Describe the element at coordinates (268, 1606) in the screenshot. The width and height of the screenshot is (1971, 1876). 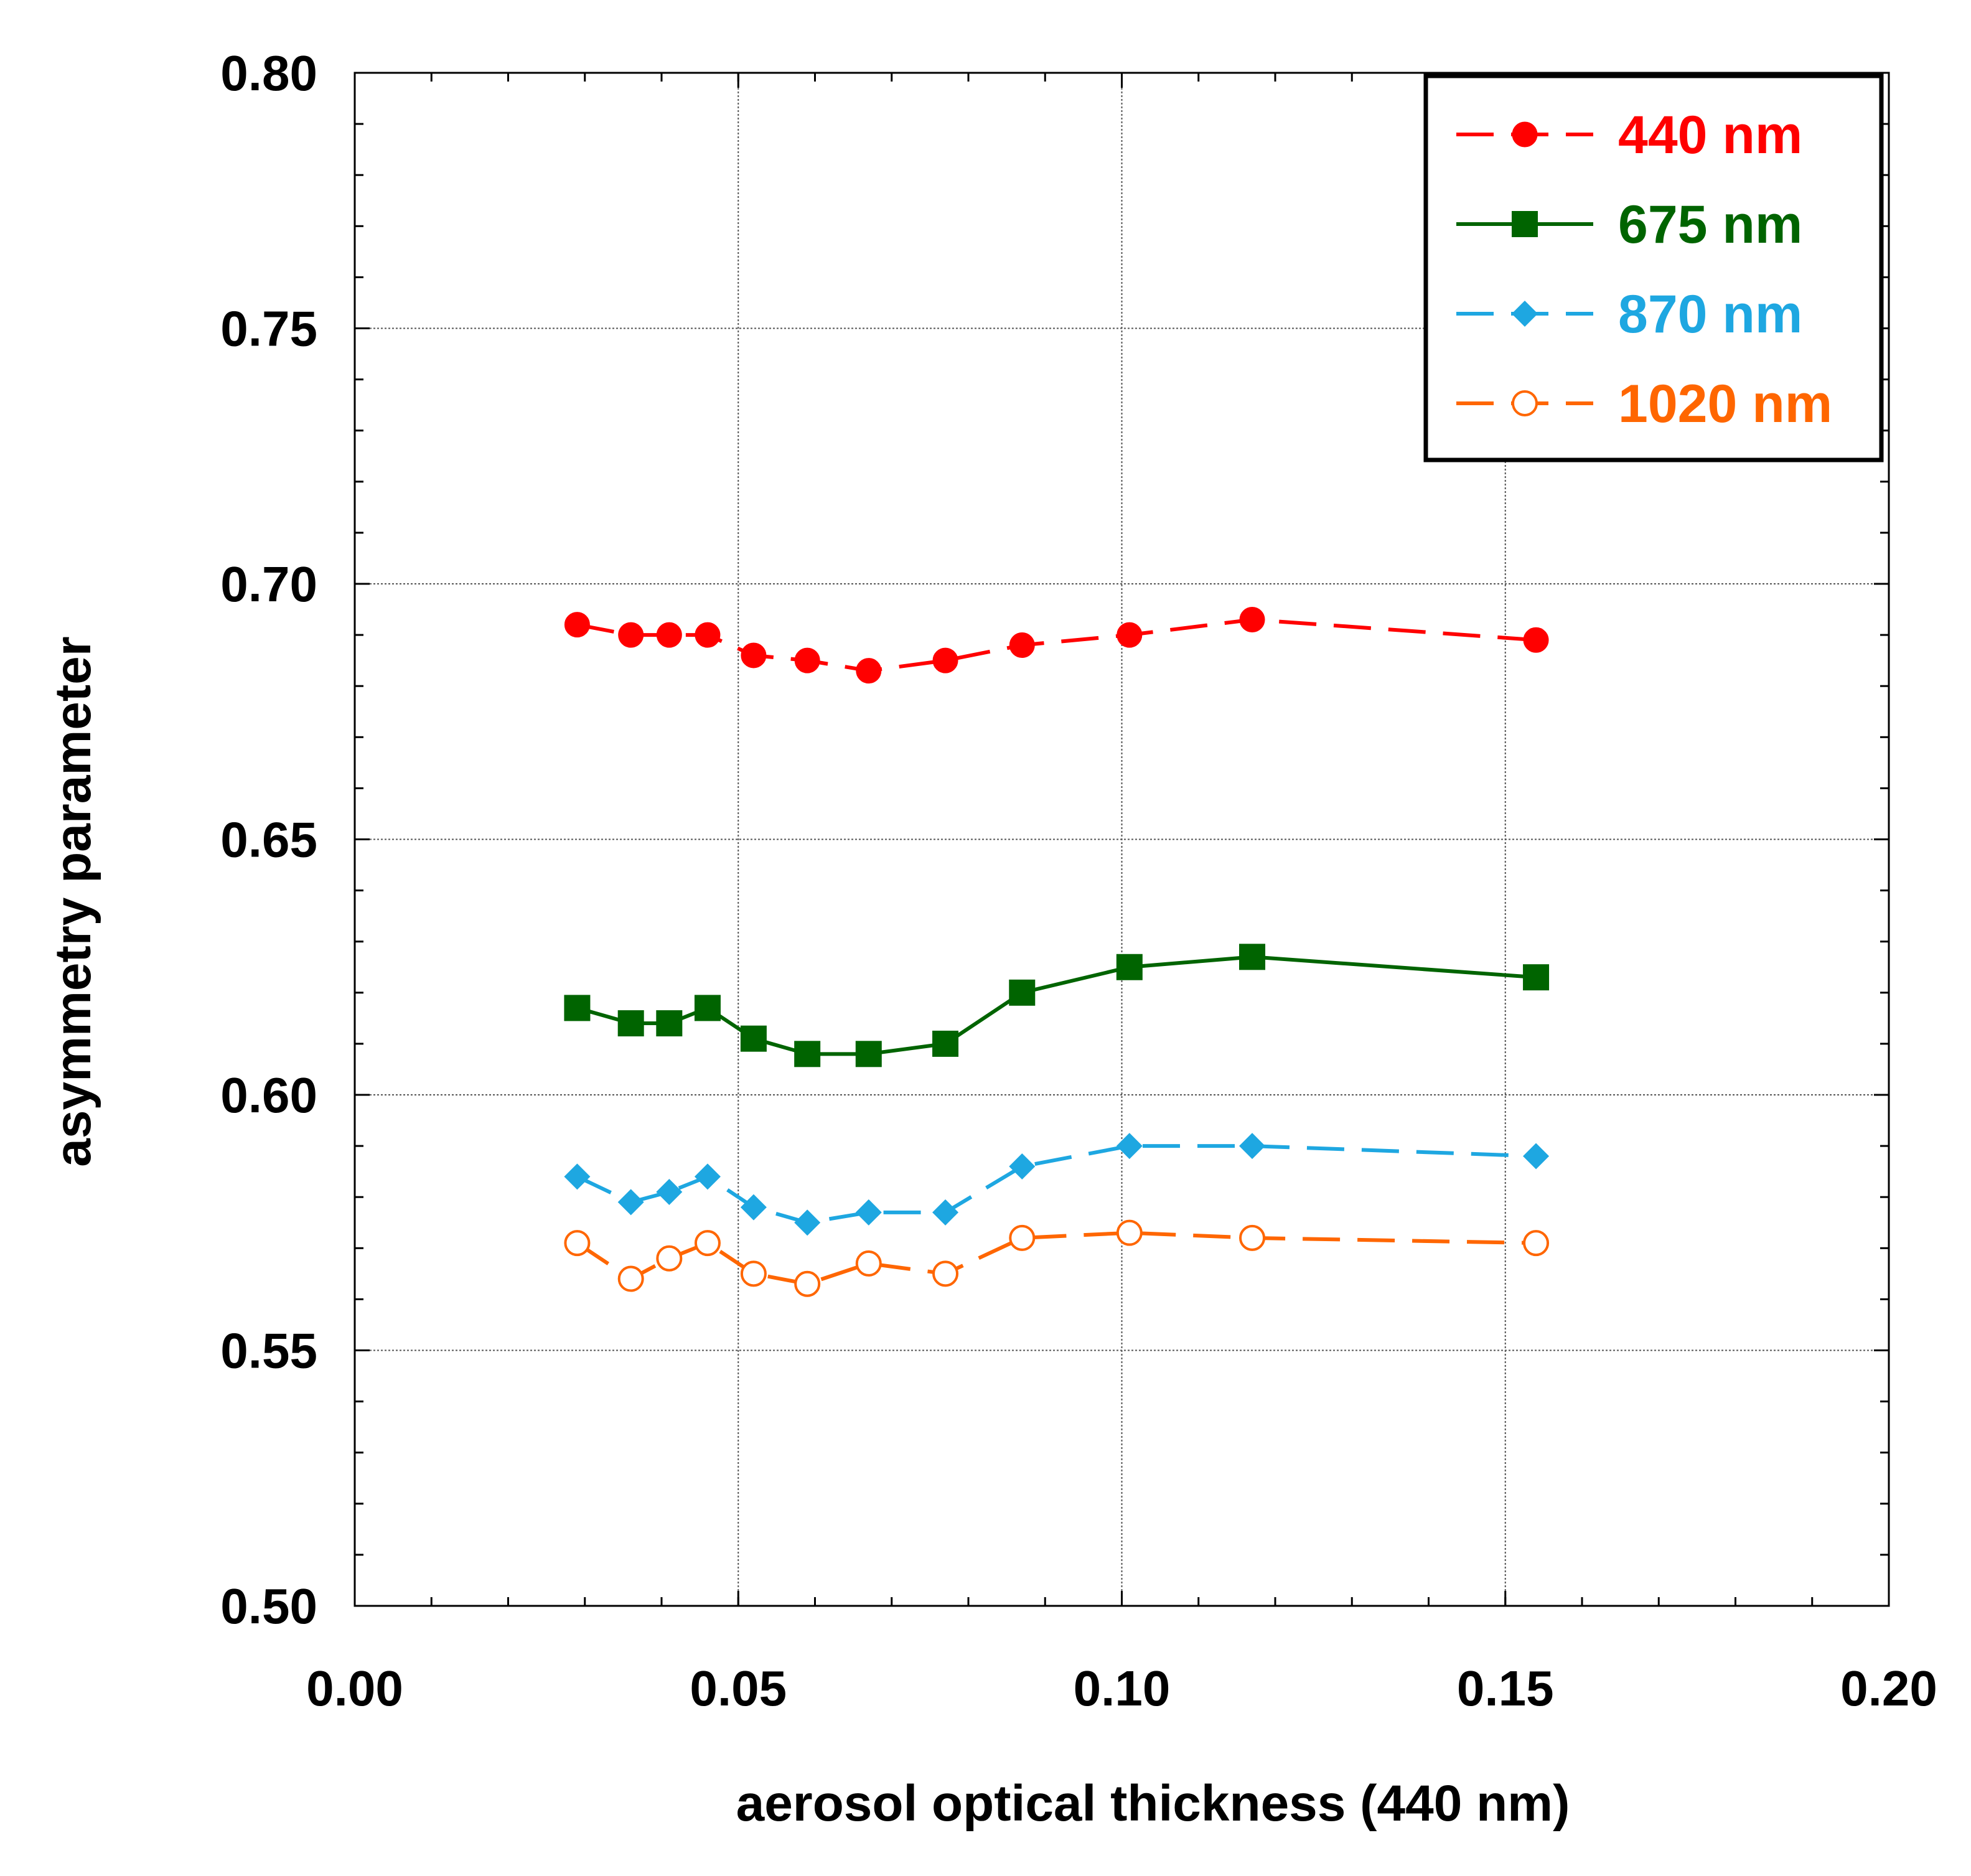
I see `y-tick-label: 0.50` at that location.